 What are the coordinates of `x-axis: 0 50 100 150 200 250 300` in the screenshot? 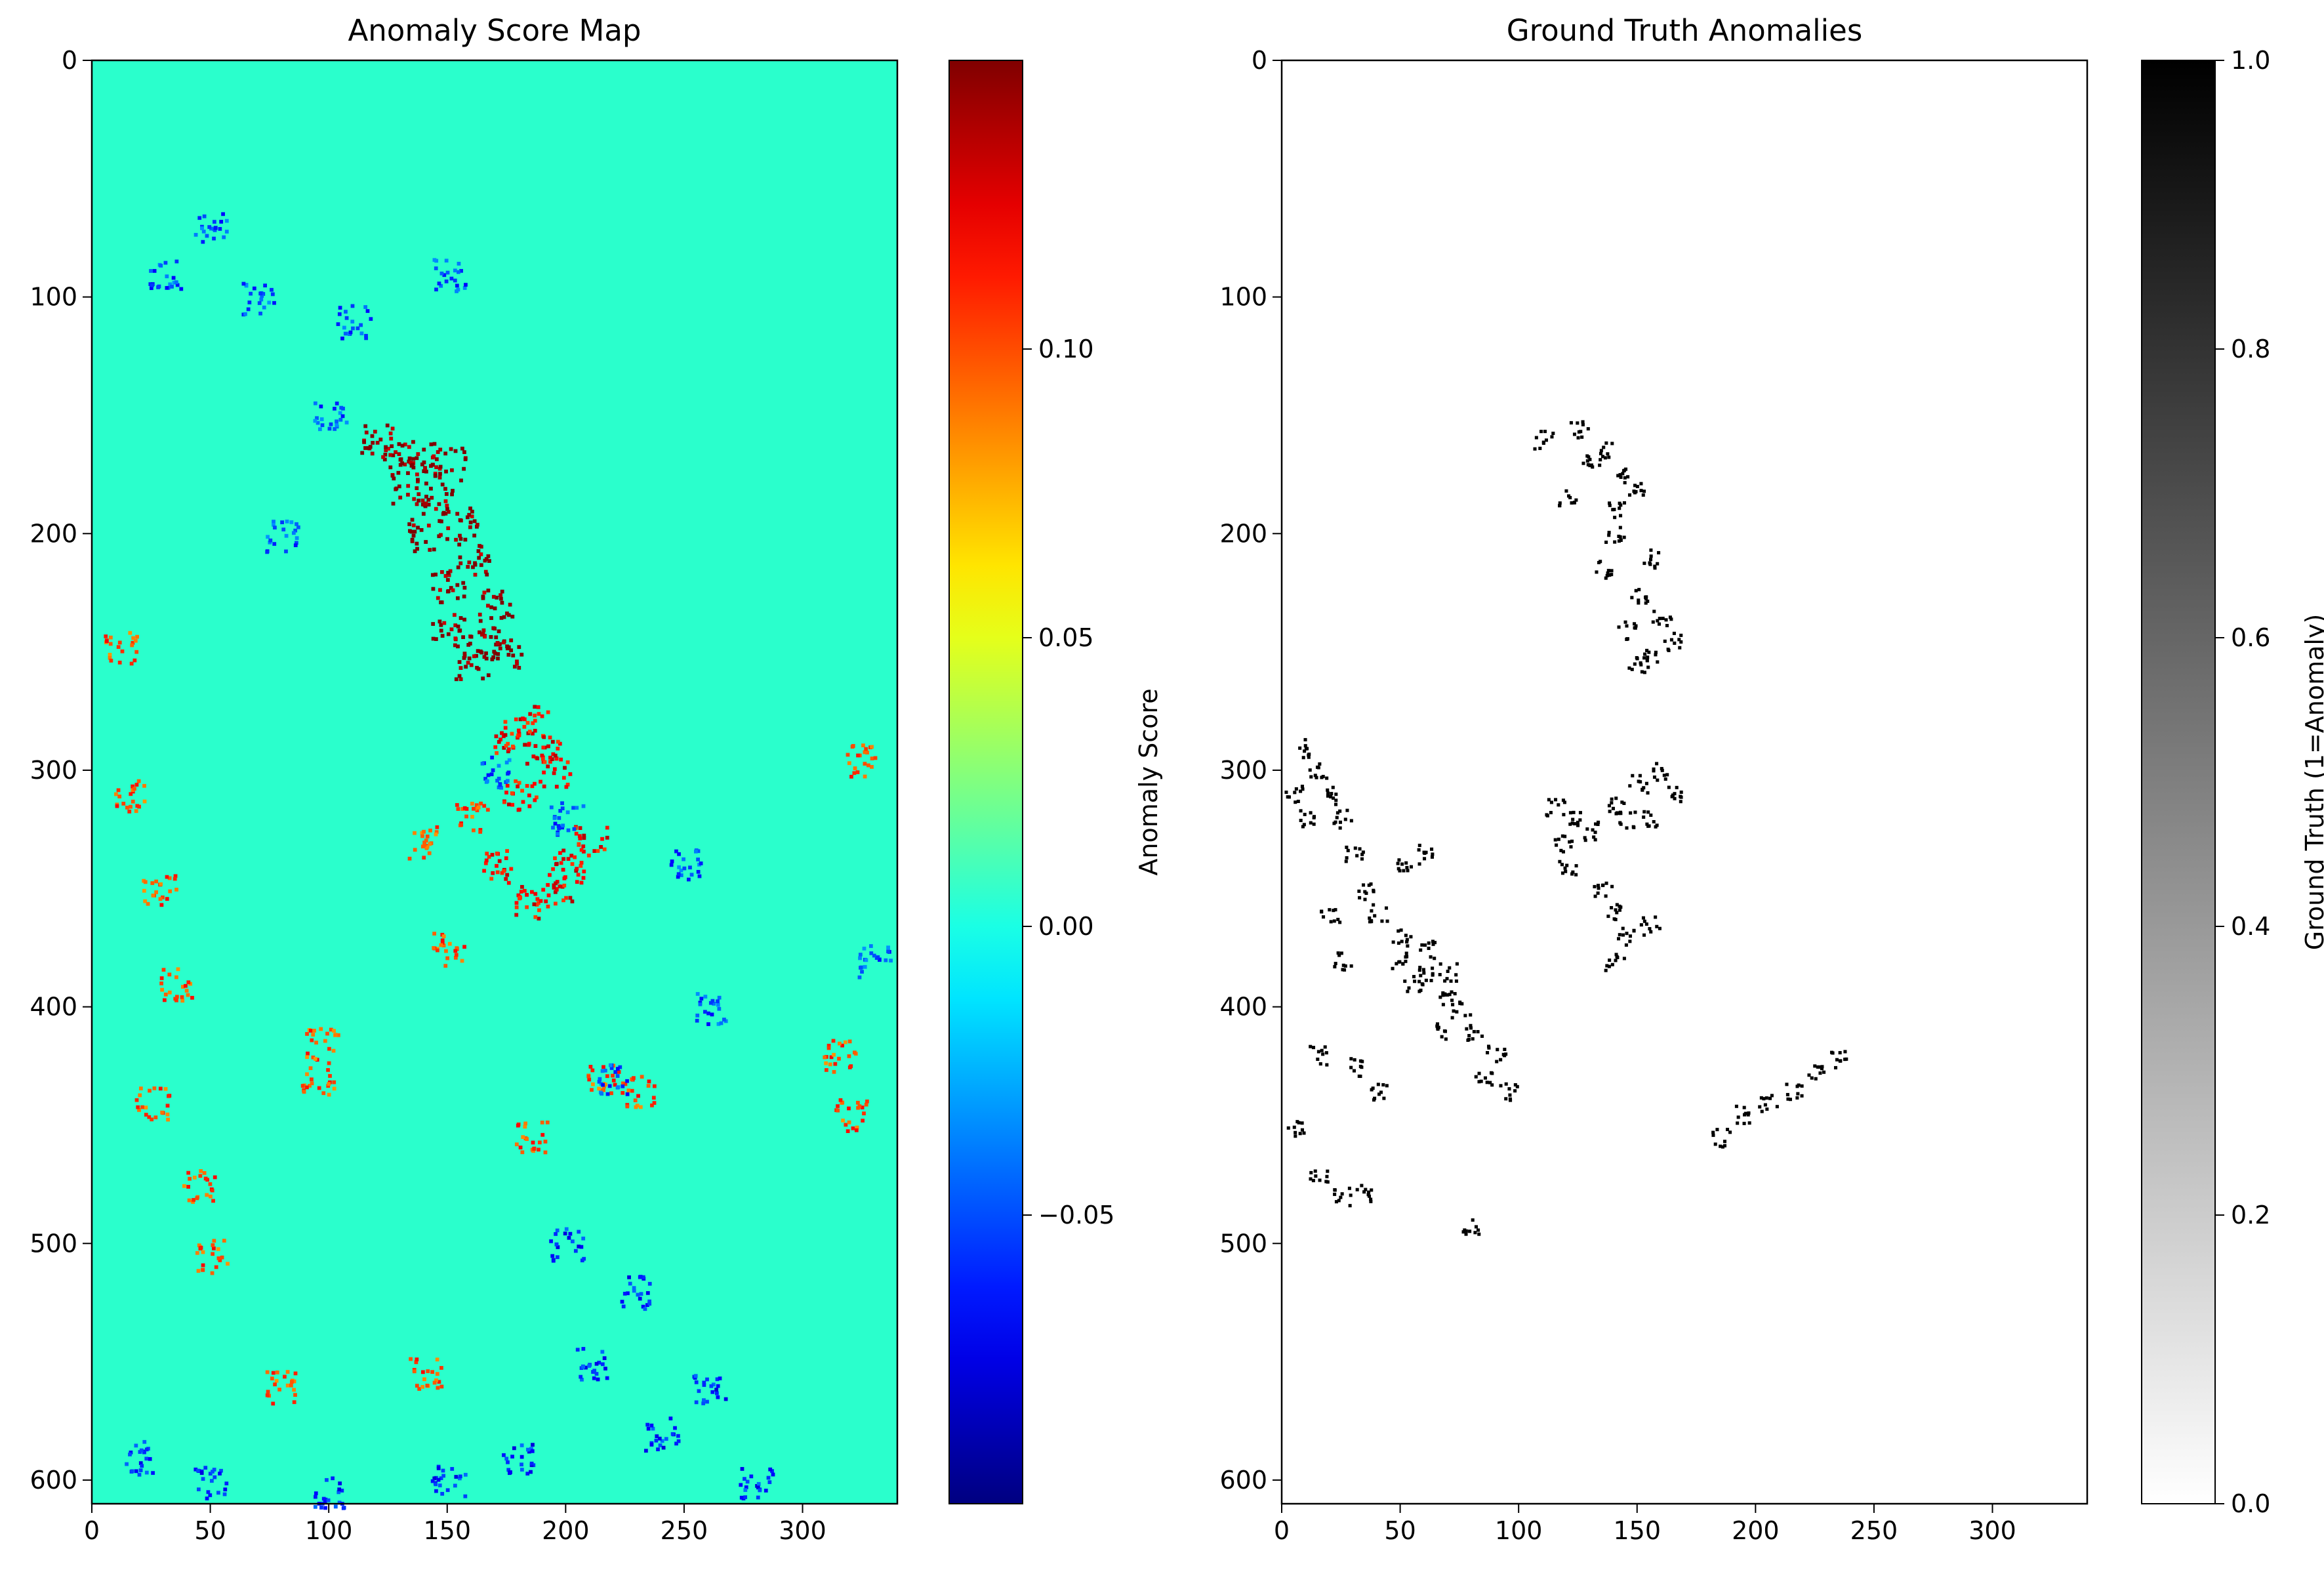 It's located at (1645, 1525).